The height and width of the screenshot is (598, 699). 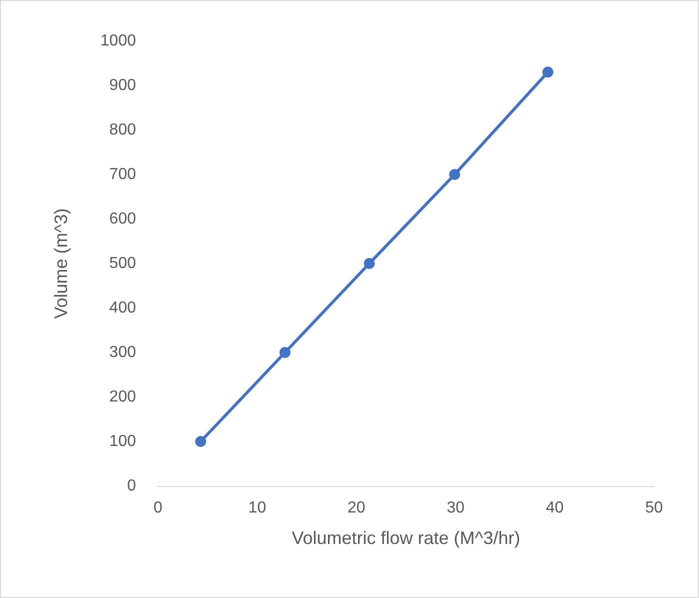 I want to click on x-axis-title: Volumetric flow rate (M^3/hr), so click(x=406, y=538).